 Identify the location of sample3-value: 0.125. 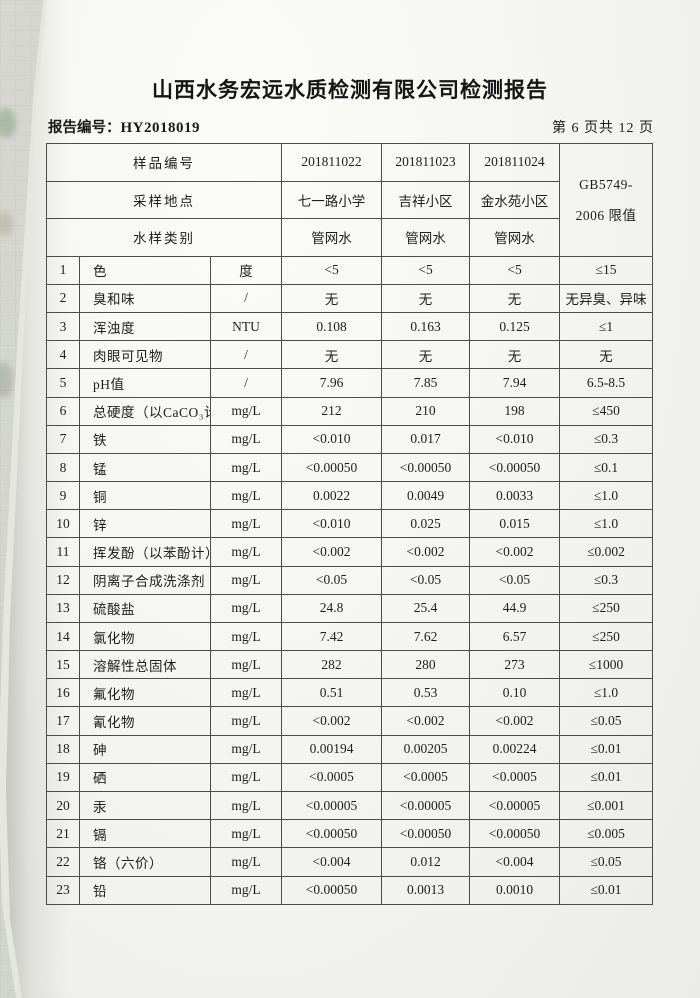
(515, 327).